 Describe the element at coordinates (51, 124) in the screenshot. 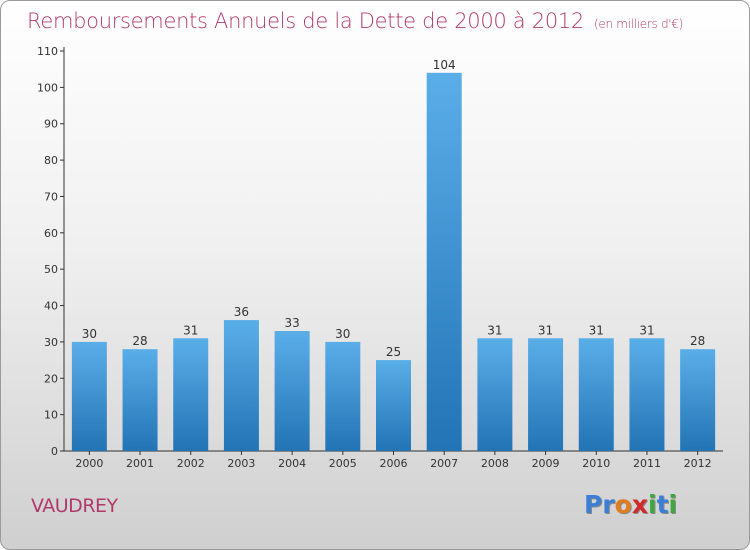

I see `y-tick-label: 90` at that location.